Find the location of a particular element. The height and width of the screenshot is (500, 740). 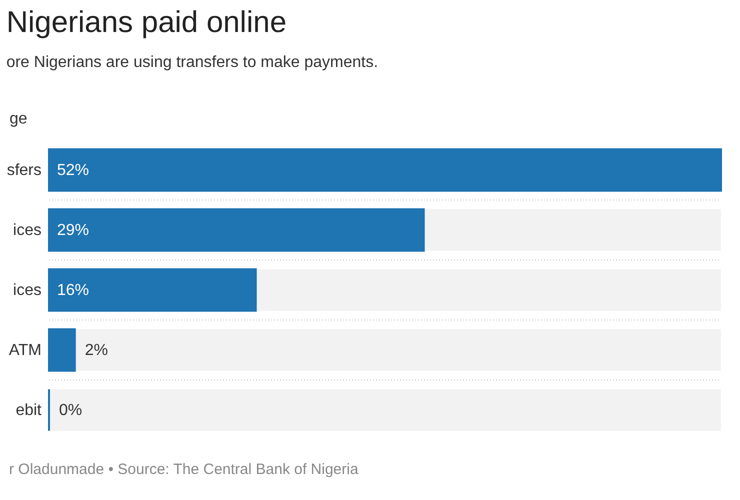

chart-title: Nigerians paid online is located at coordinates (146, 22).